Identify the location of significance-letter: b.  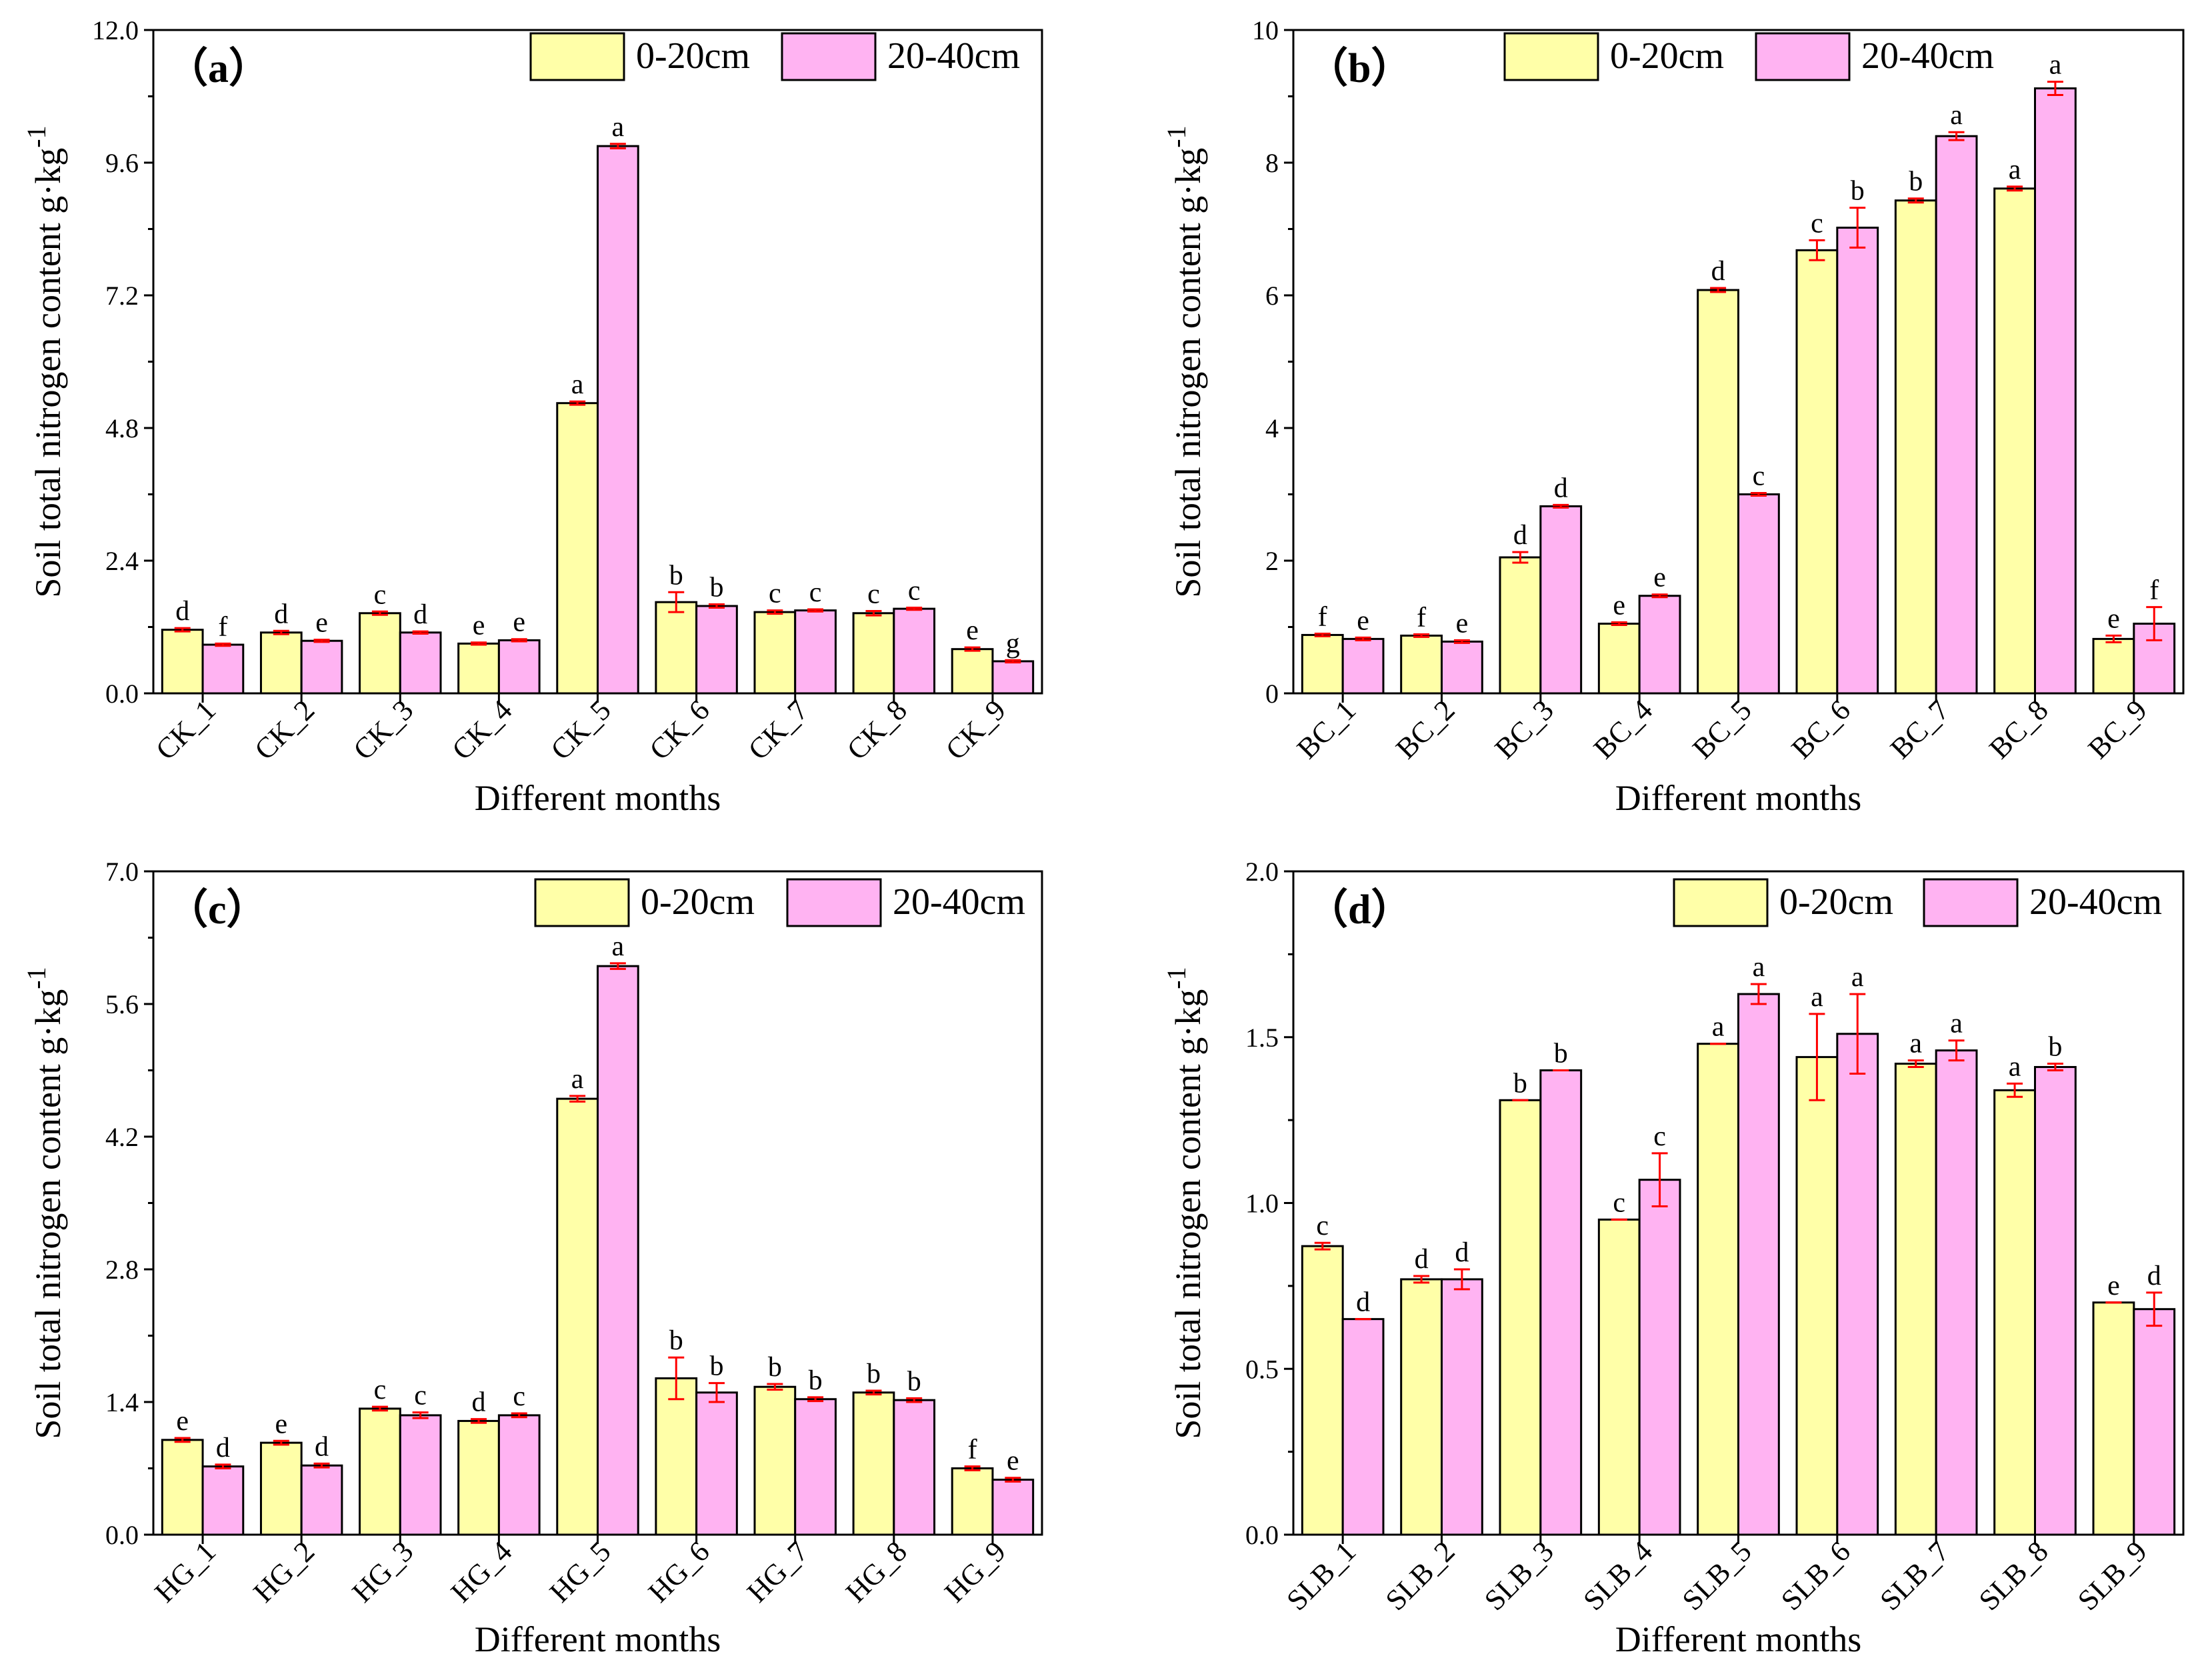
(716, 1366).